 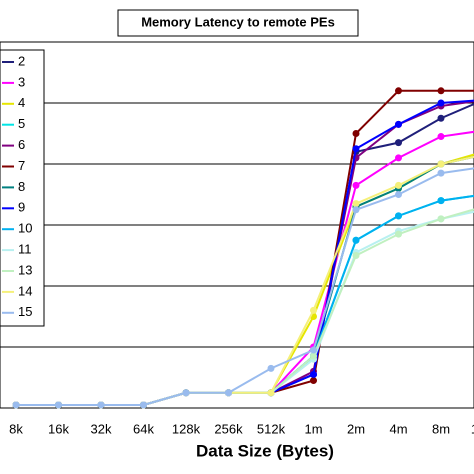 What do you see at coordinates (25, 311) in the screenshot?
I see `legend-label: 15` at bounding box center [25, 311].